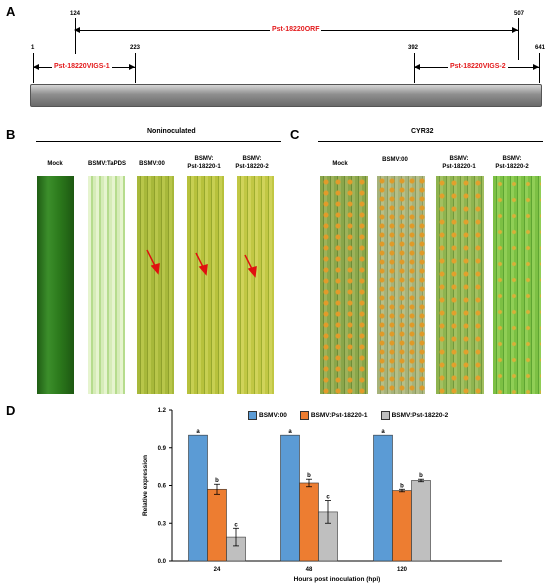  I want to click on leaf-label-c-mock: Mock, so click(340, 164).